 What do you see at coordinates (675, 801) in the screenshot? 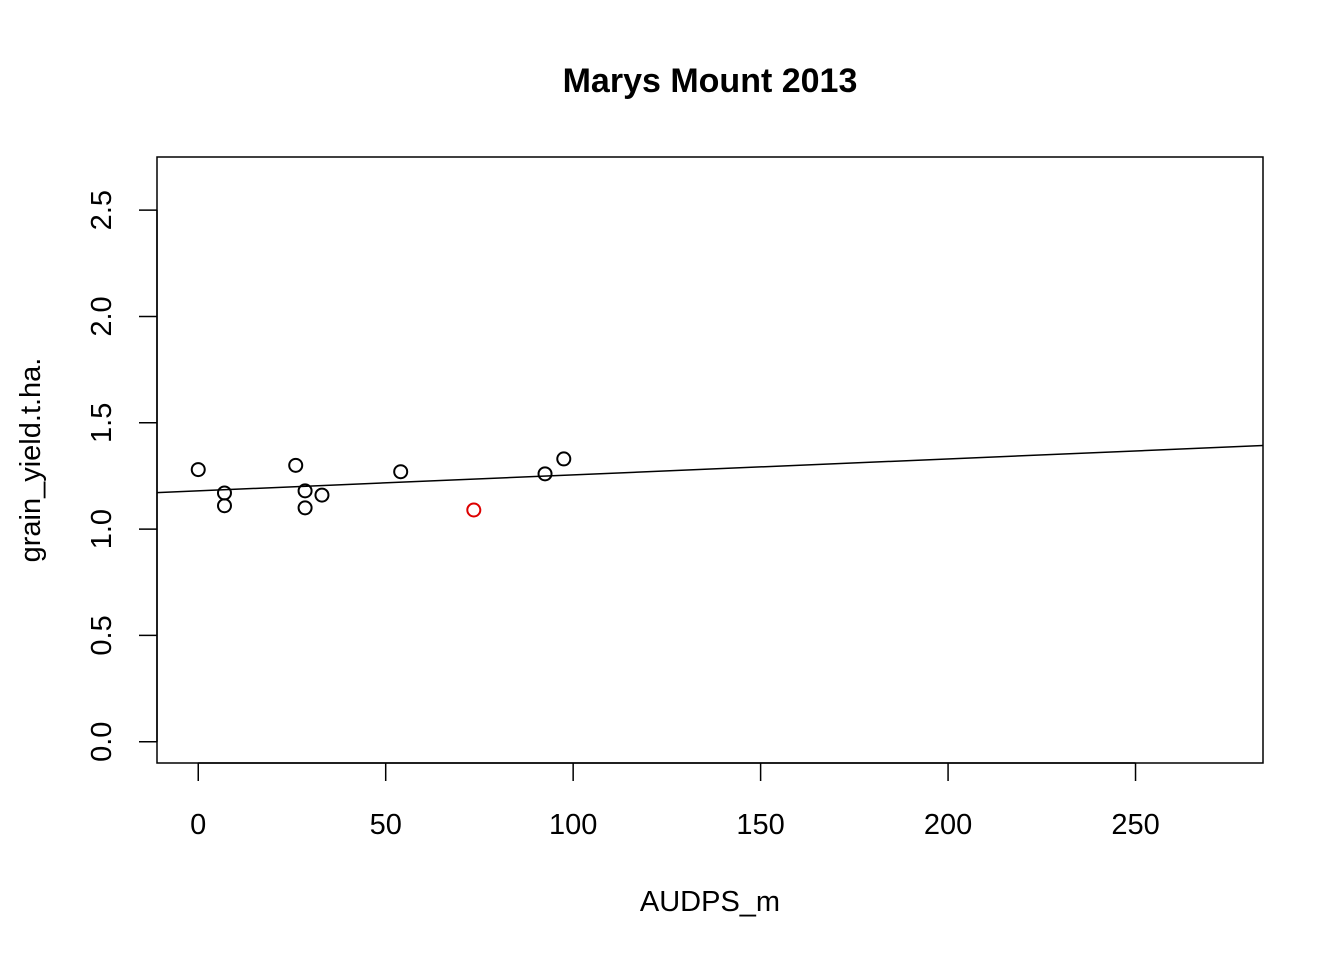
I see `x-axis: 0 50 100 150 200 250` at bounding box center [675, 801].